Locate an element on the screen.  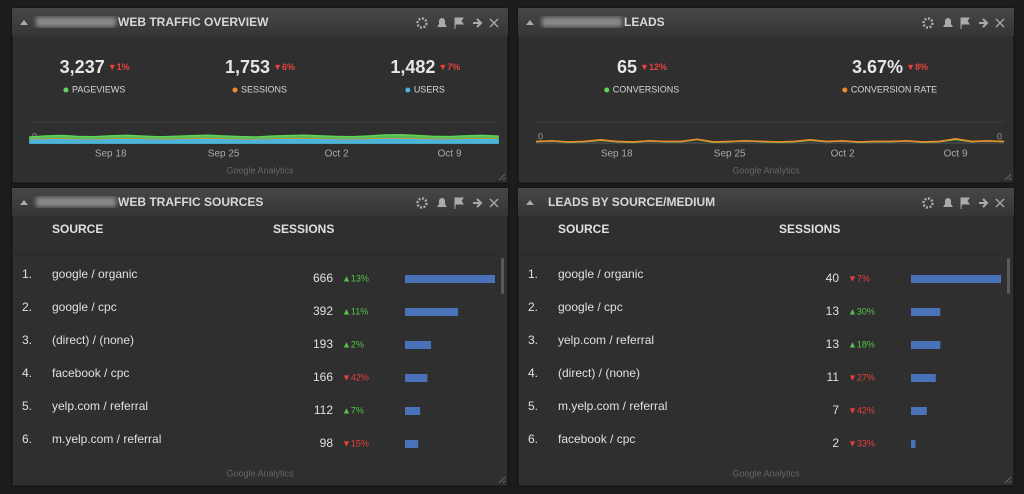
x-tick-label: Sep 25 is located at coordinates (730, 154).